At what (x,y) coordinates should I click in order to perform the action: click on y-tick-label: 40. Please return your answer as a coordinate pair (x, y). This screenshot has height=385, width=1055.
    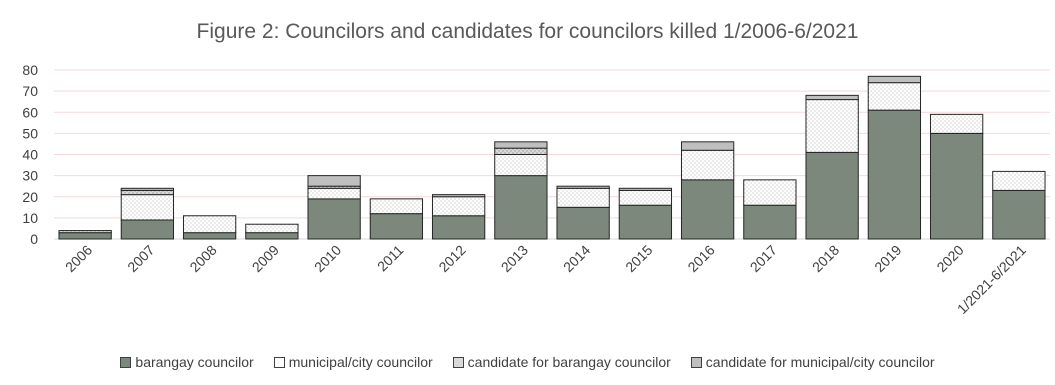
    Looking at the image, I should click on (30, 155).